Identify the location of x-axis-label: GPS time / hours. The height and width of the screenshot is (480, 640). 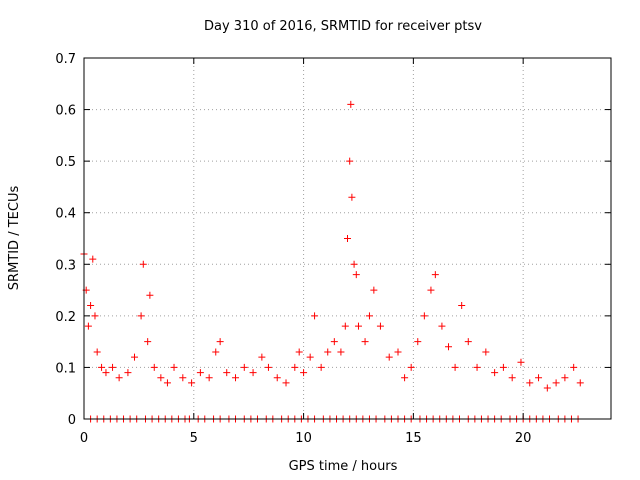
(343, 466).